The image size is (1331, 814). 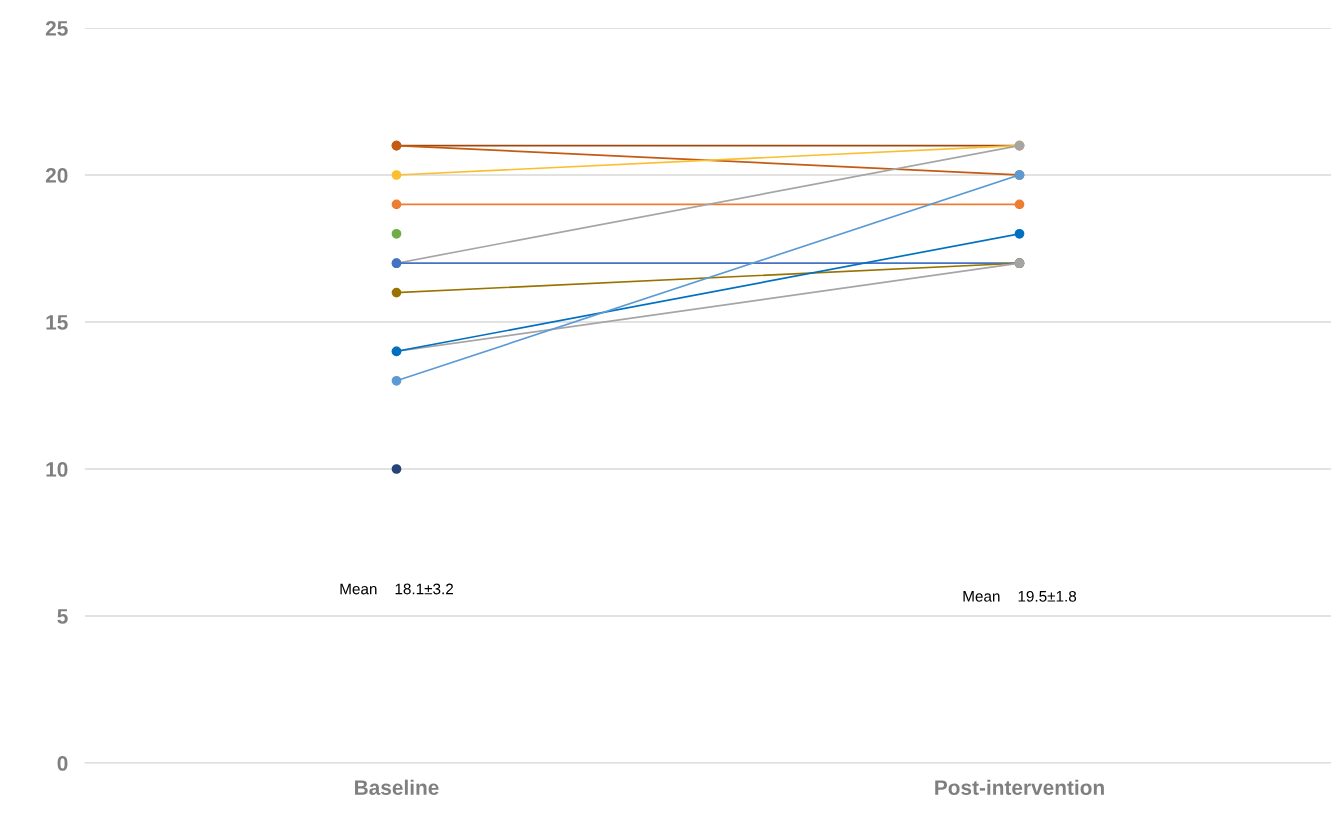 What do you see at coordinates (397, 787) in the screenshot?
I see `x-tick-label: Baseline` at bounding box center [397, 787].